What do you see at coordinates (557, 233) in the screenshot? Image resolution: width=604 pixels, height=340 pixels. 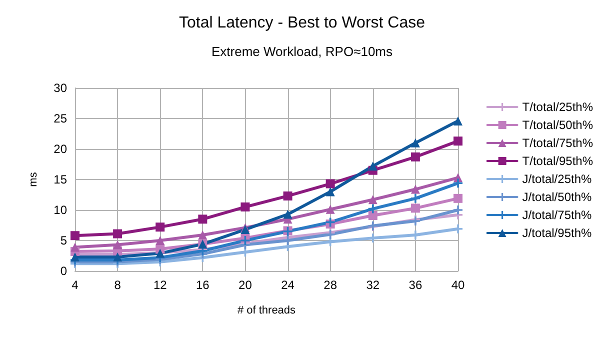 I see `legend-label: J/total/95th%` at bounding box center [557, 233].